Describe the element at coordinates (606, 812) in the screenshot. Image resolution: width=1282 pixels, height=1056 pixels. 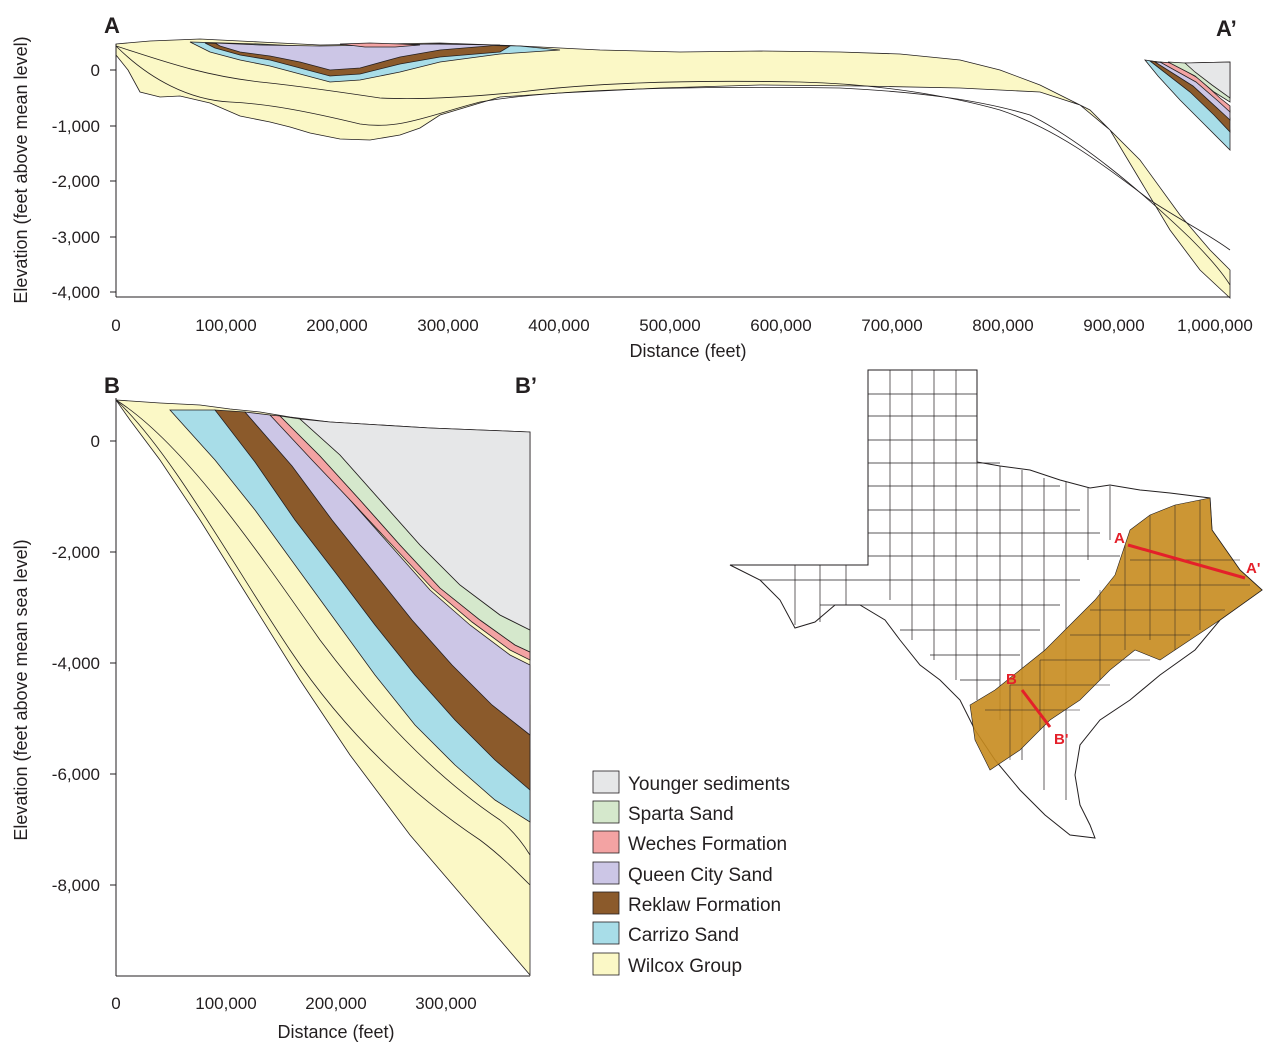
I see `legend-swatch-sparta-sand` at that location.